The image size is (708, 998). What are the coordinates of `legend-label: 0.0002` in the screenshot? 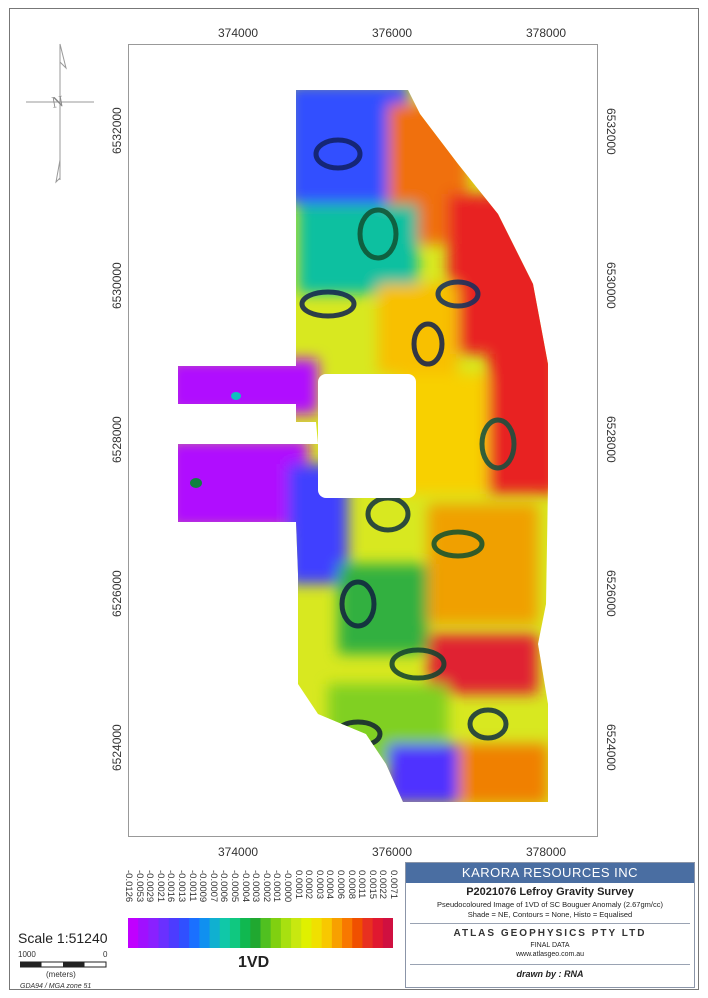 It's located at (309, 885).